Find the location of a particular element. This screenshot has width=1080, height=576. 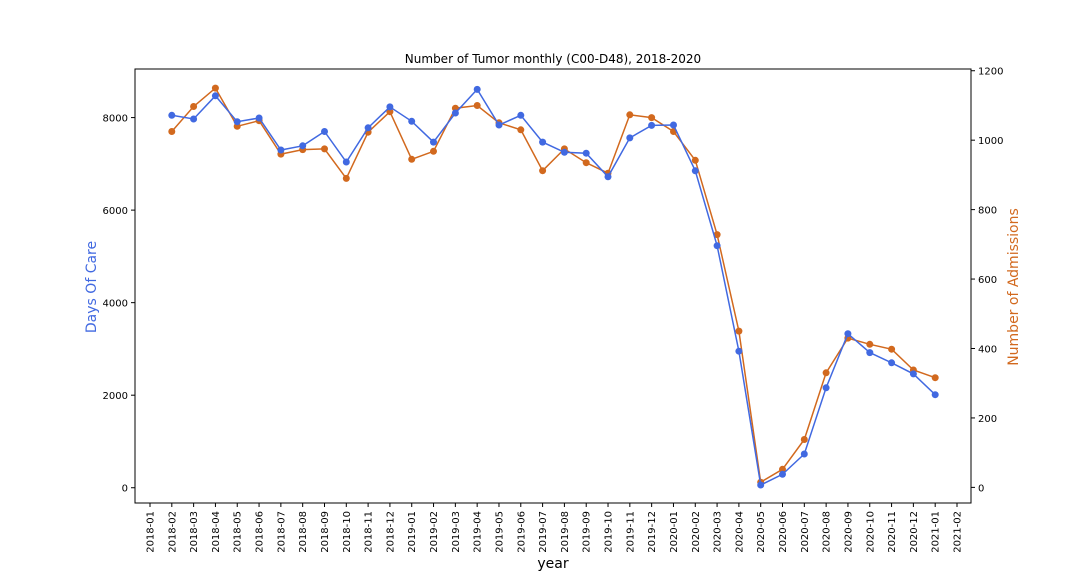

x-tick-label: 2020-02 is located at coordinates (696, 532).